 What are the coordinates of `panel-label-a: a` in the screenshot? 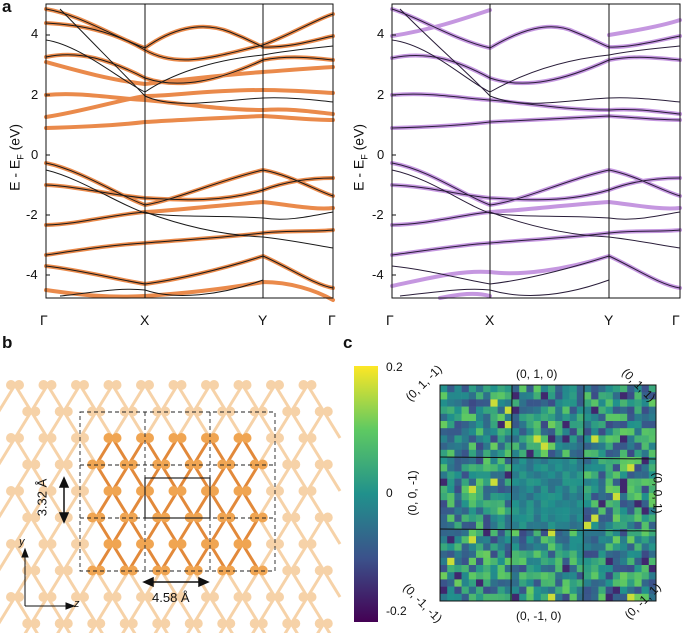 It's located at (7, 8).